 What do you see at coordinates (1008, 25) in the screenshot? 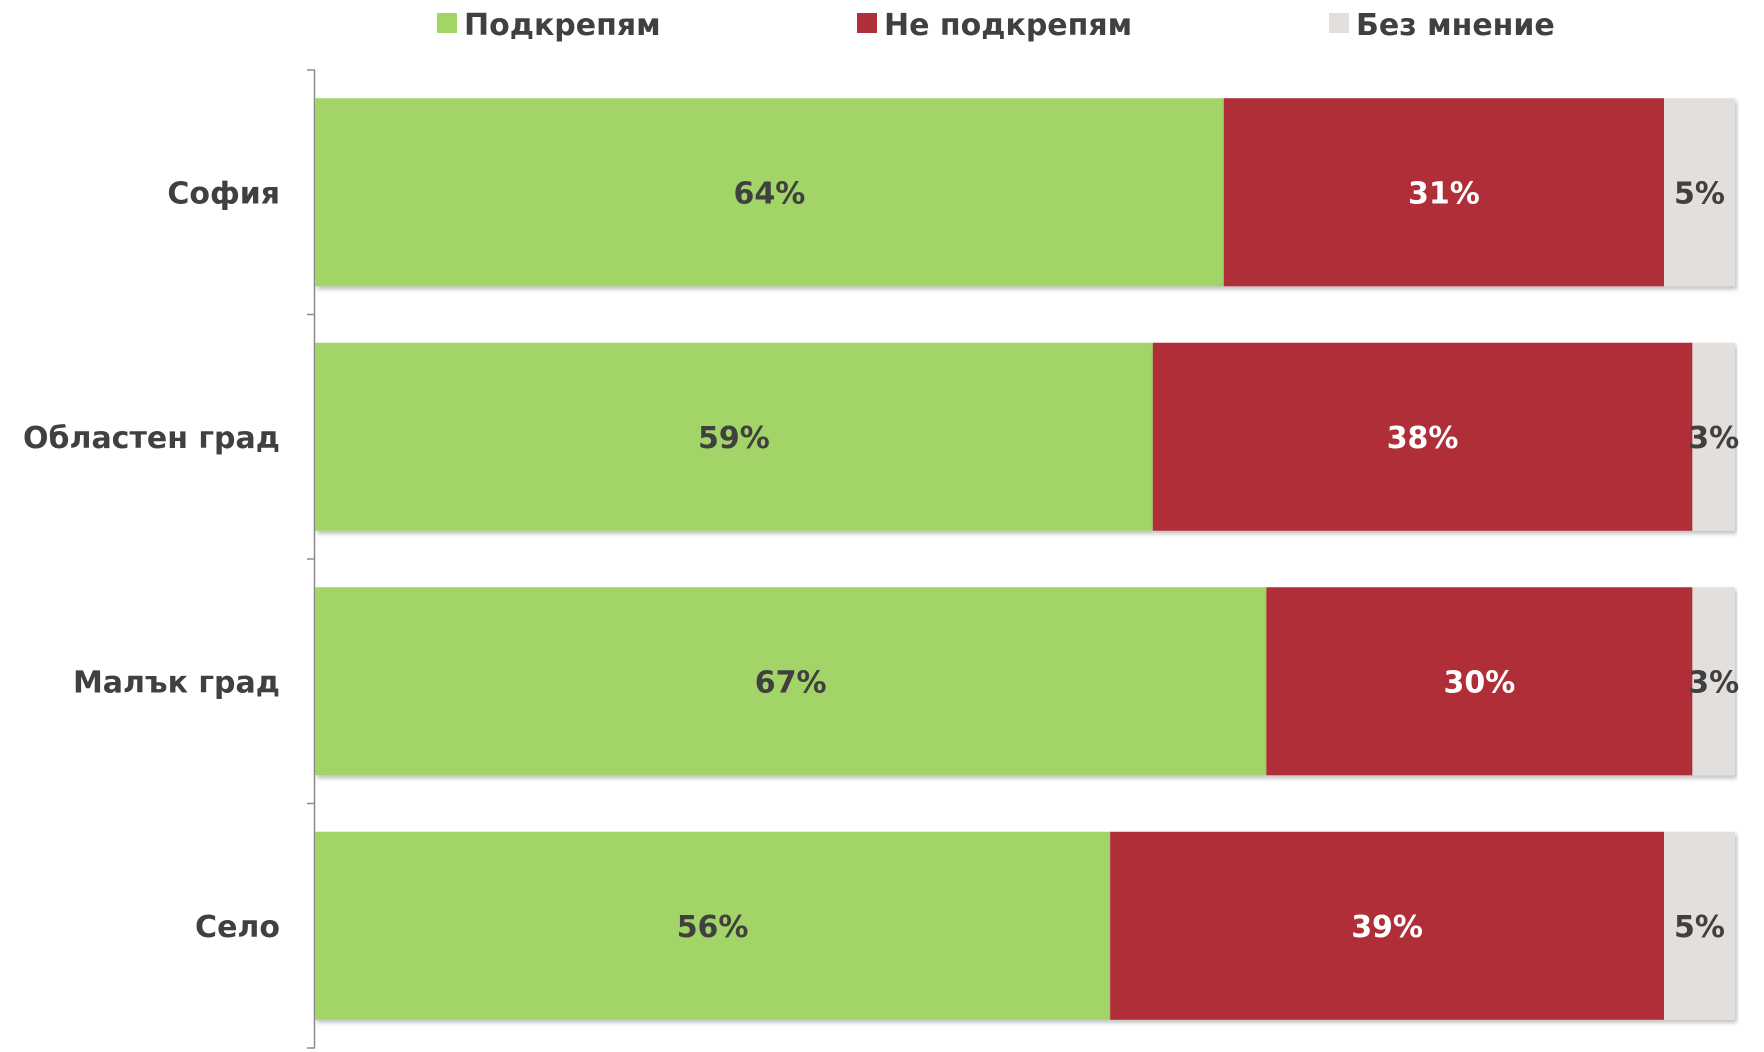
I see `legend-label-2: Не подкрепям` at bounding box center [1008, 25].